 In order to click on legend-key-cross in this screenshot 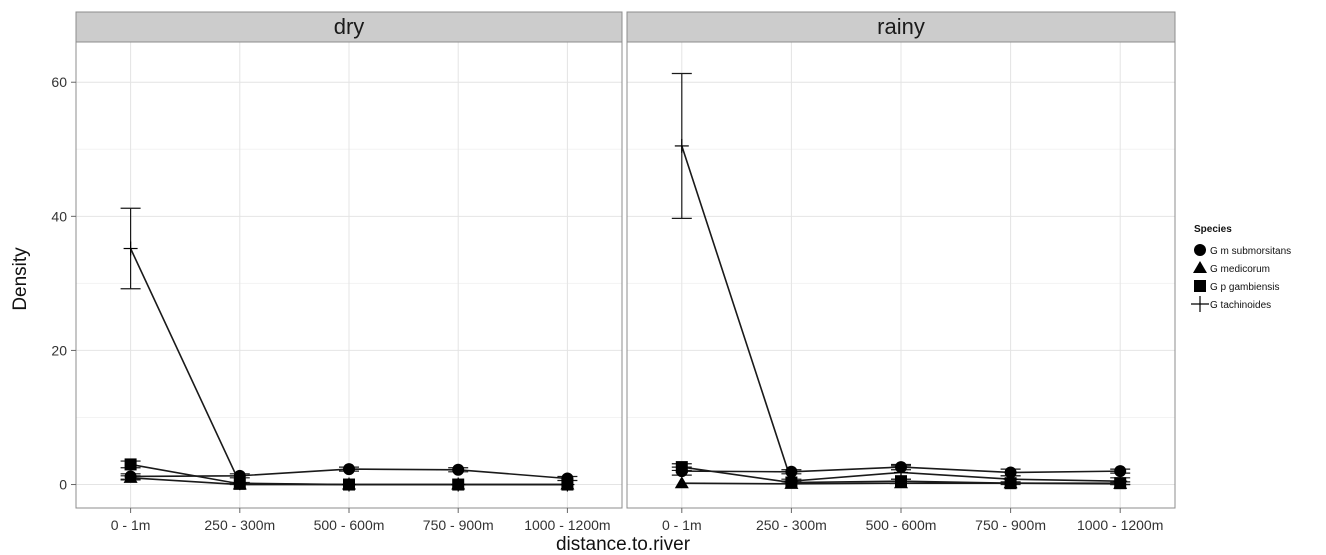, I will do `click(1200, 304)`.